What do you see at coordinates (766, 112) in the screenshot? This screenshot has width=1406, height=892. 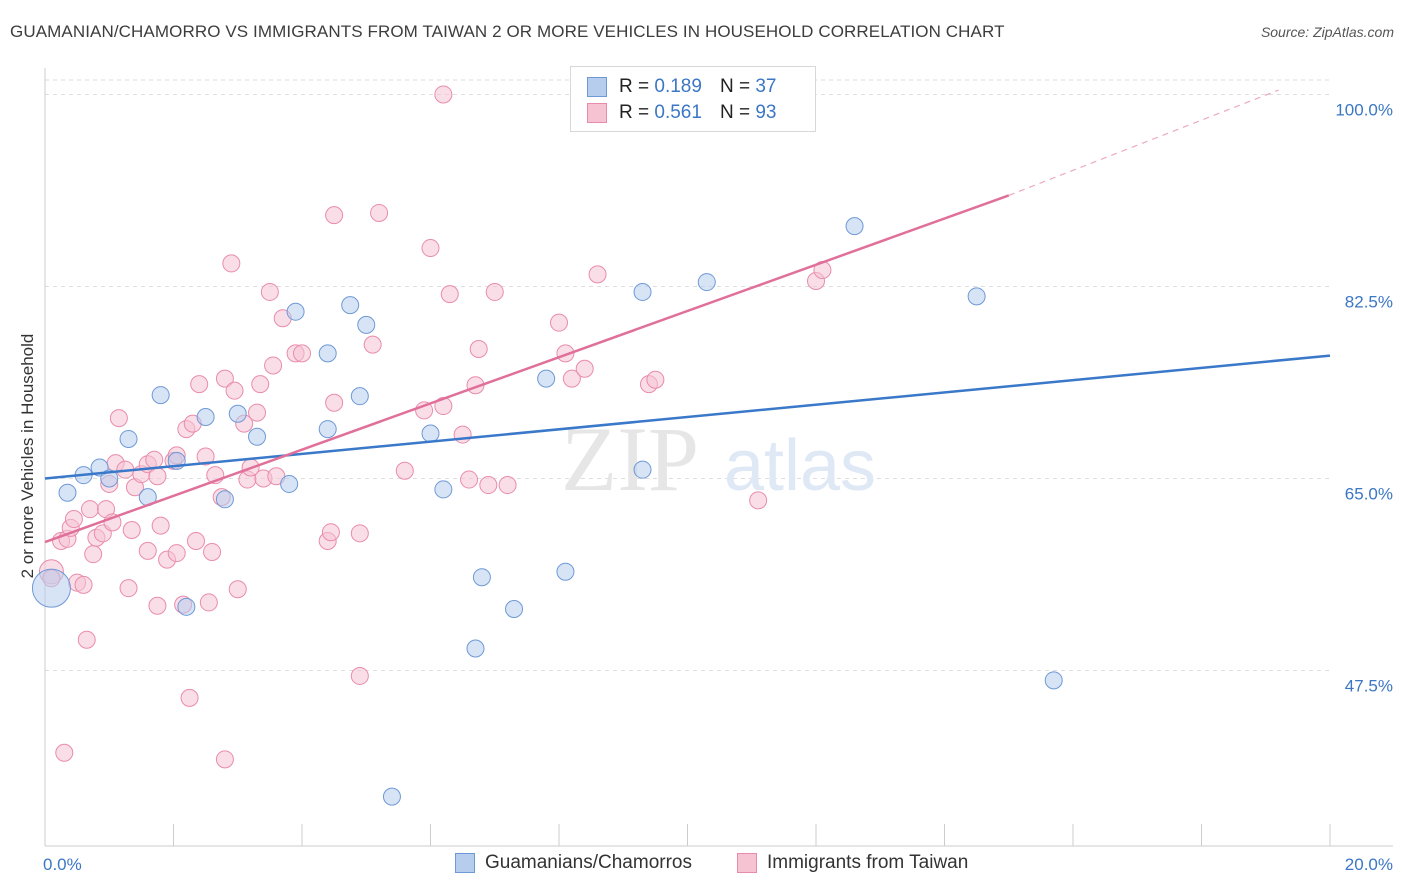 I see `legend-n-value: 93` at bounding box center [766, 112].